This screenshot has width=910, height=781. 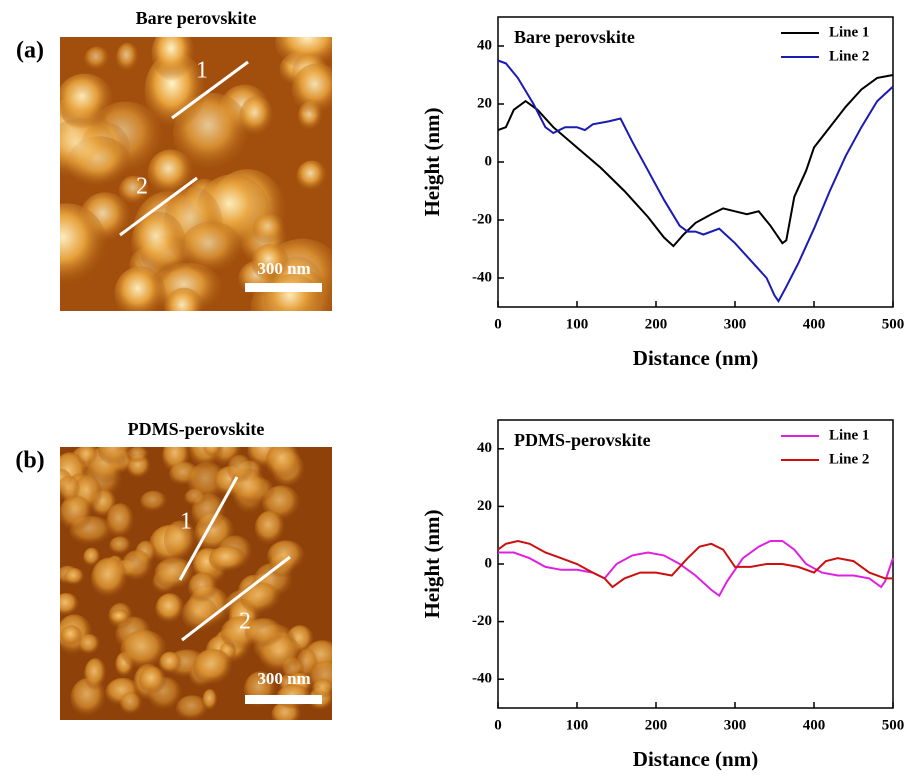 I want to click on chart-title: PDMS-perovskite, so click(x=582, y=440).